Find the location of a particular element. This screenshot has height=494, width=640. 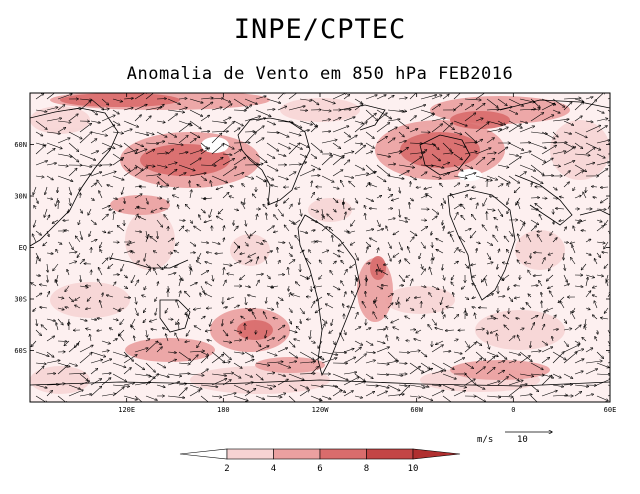

colorbar-segment is located at coordinates (250, 454).